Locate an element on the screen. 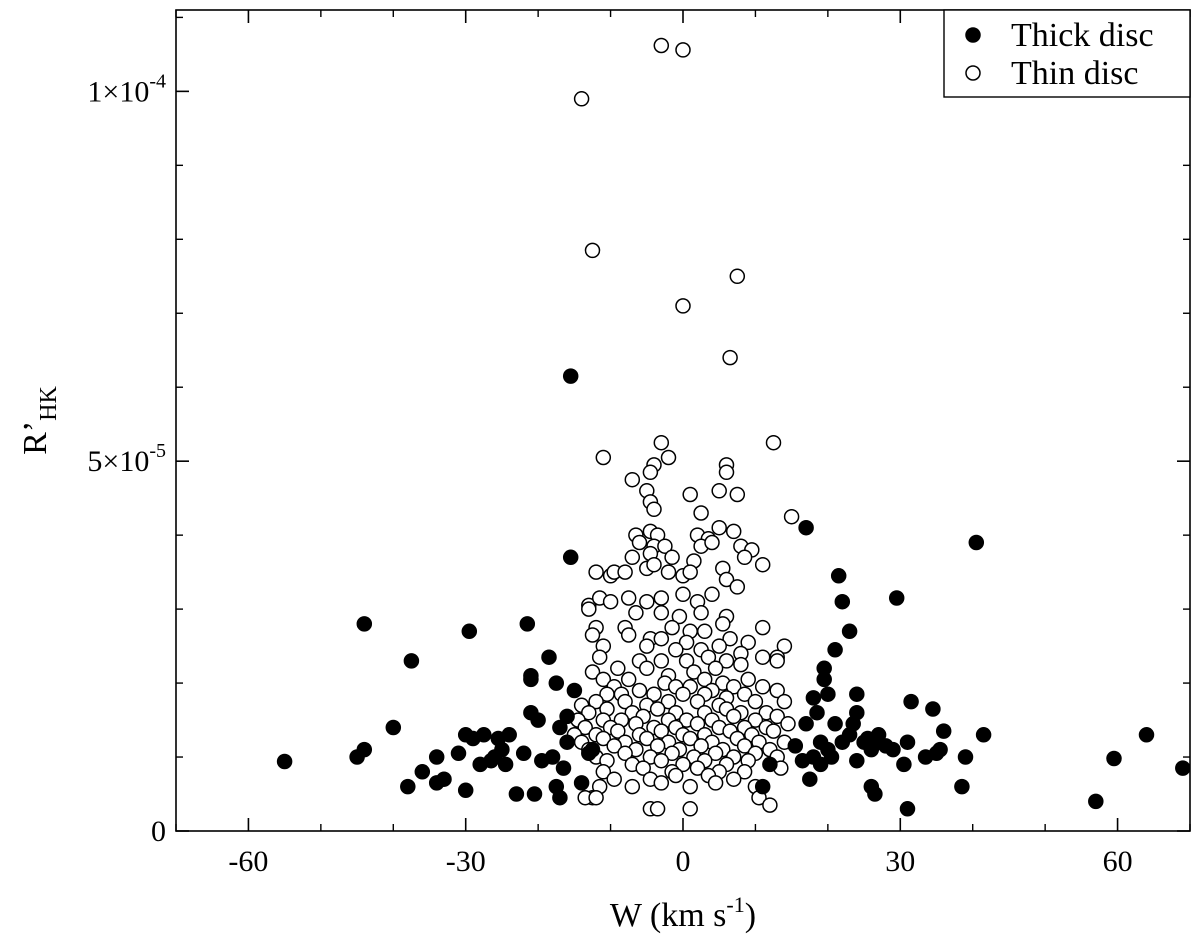 Image resolution: width=1200 pixels, height=936 pixels. y-tick-label: 1×10⁻⁴ is located at coordinates (126, 89).